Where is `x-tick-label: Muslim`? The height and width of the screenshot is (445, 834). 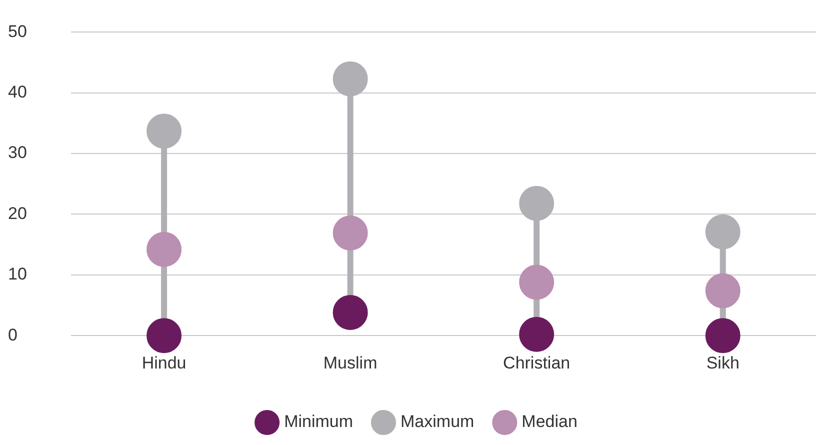 x-tick-label: Muslim is located at coordinates (350, 362).